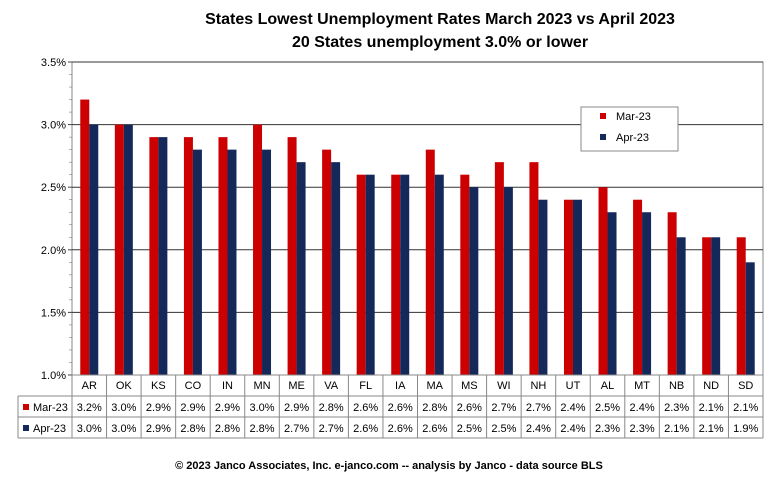  What do you see at coordinates (741, 306) in the screenshot?
I see `bar-mar-sd` at bounding box center [741, 306].